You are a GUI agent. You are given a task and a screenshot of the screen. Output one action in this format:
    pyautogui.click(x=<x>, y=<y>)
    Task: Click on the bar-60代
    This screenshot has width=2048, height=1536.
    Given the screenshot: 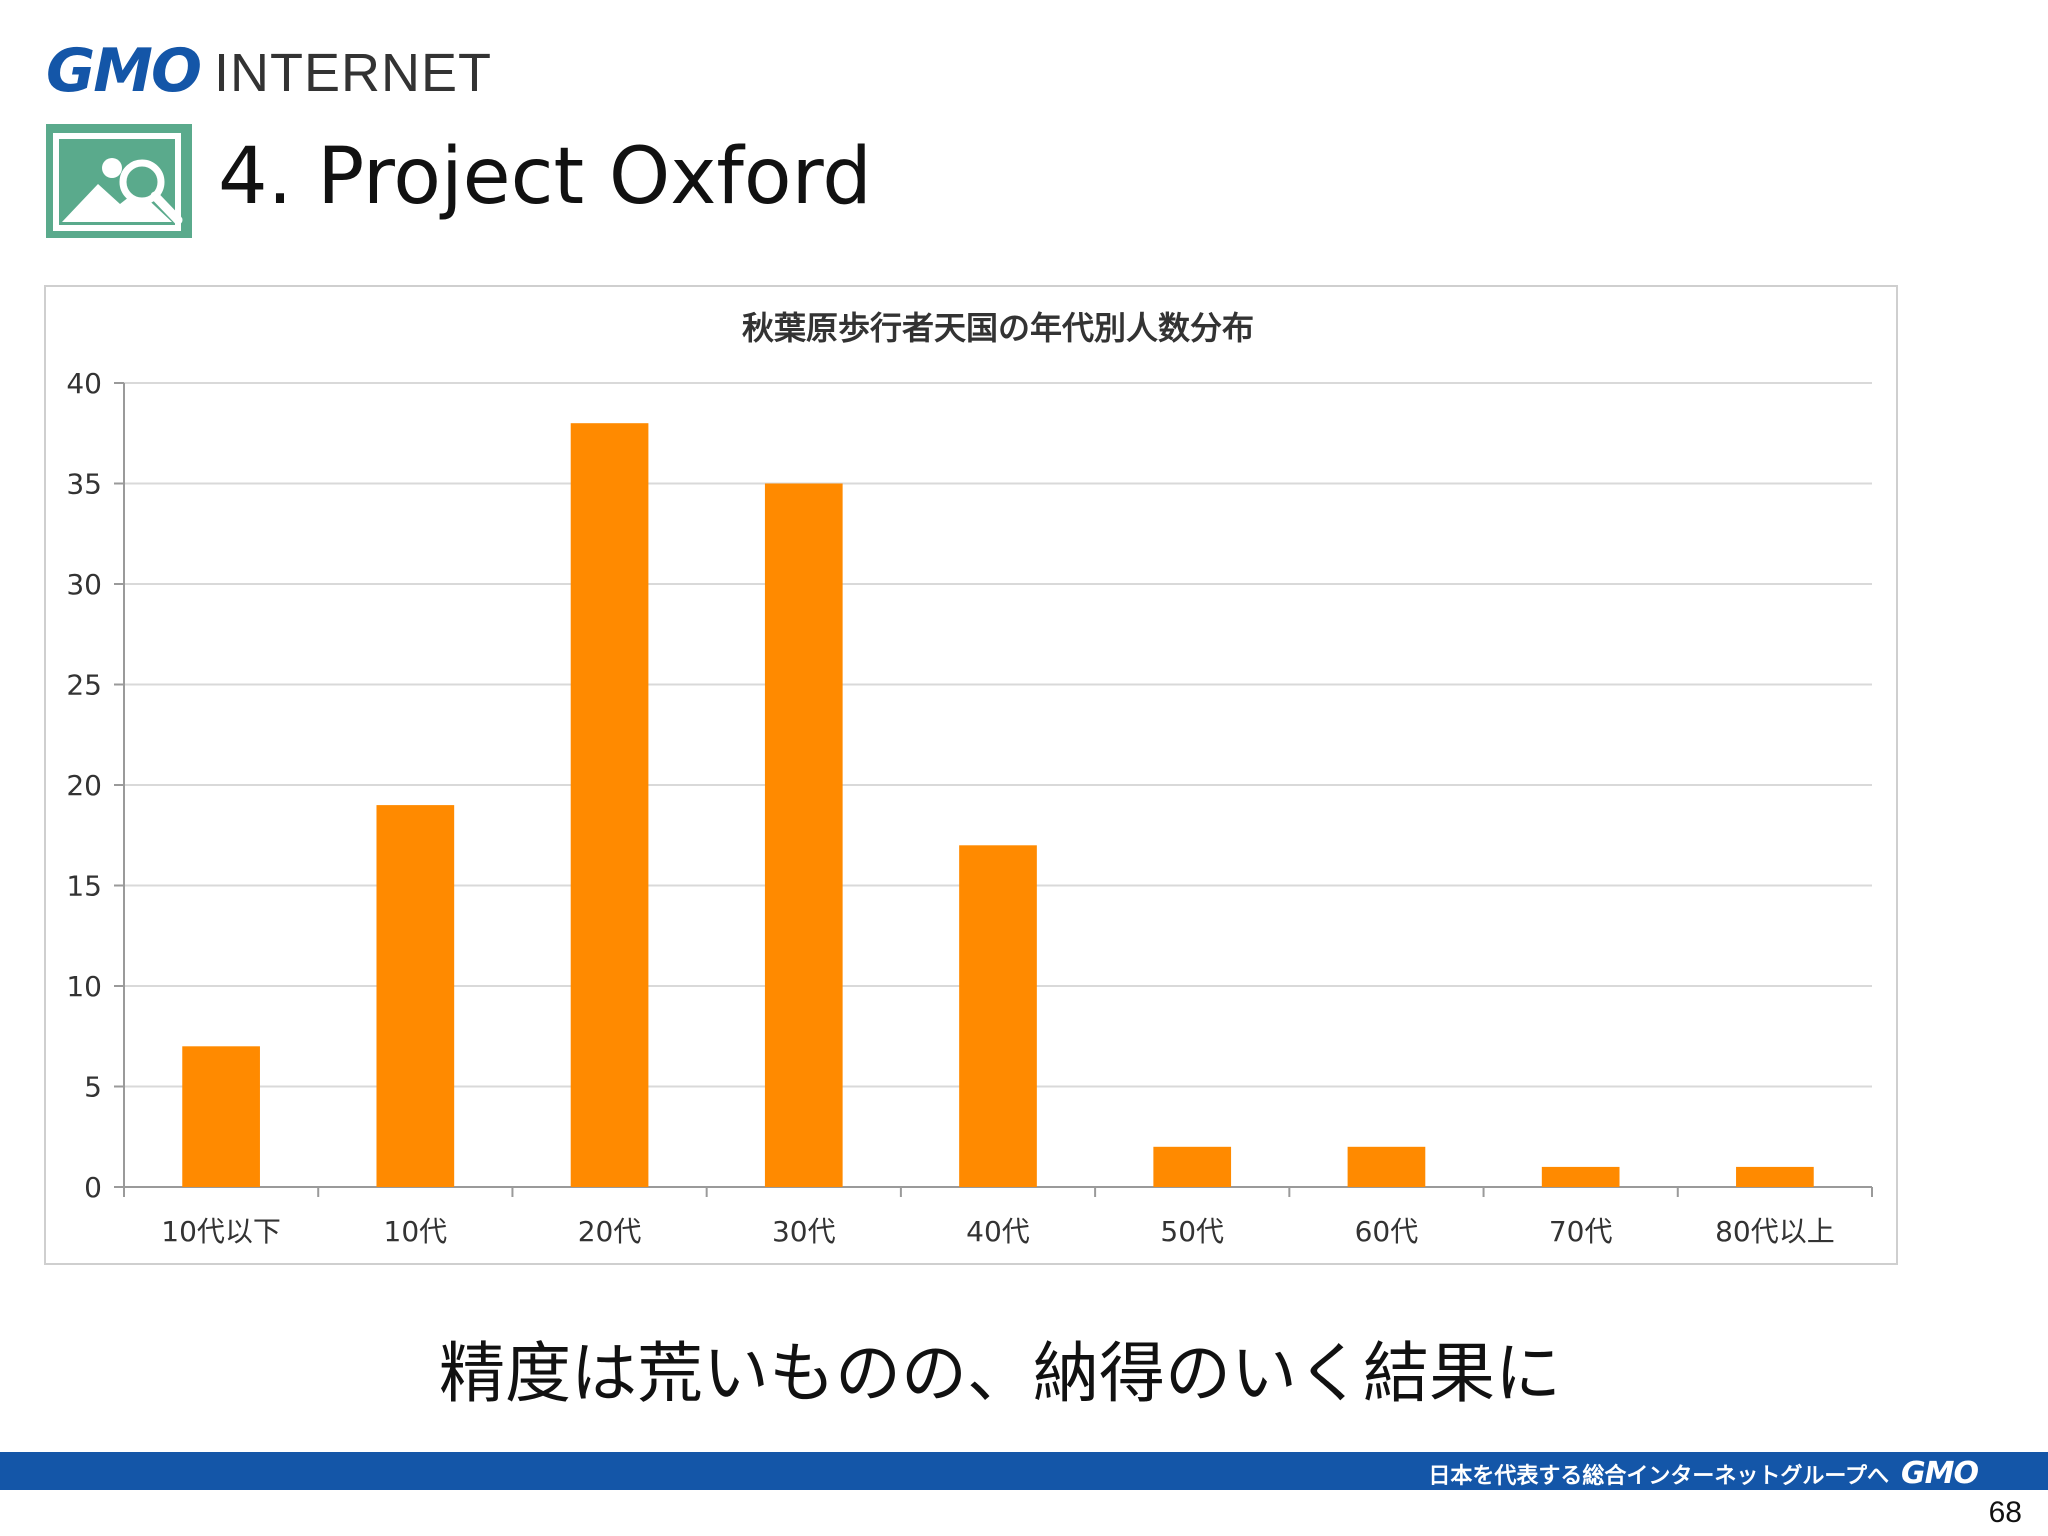 What is the action you would take?
    pyautogui.click(x=1386, y=1166)
    